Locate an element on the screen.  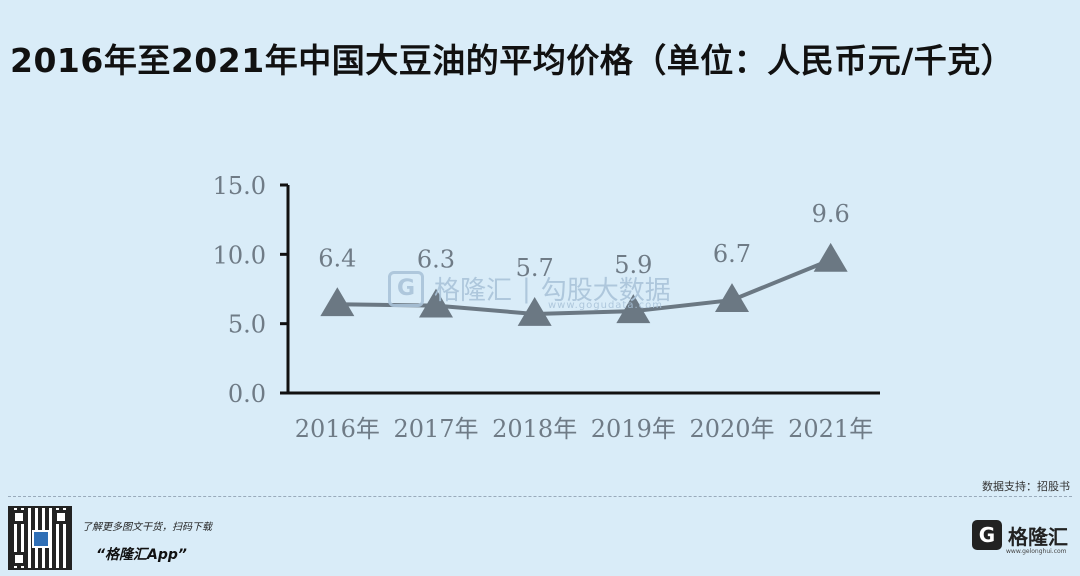
footer-divider is located at coordinates (540, 496).